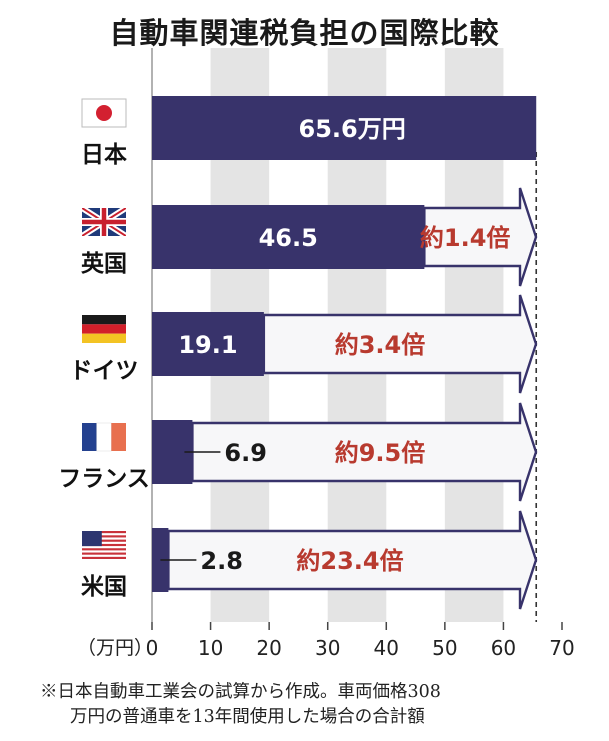  I want to click on category-label: 英国, so click(104, 263).